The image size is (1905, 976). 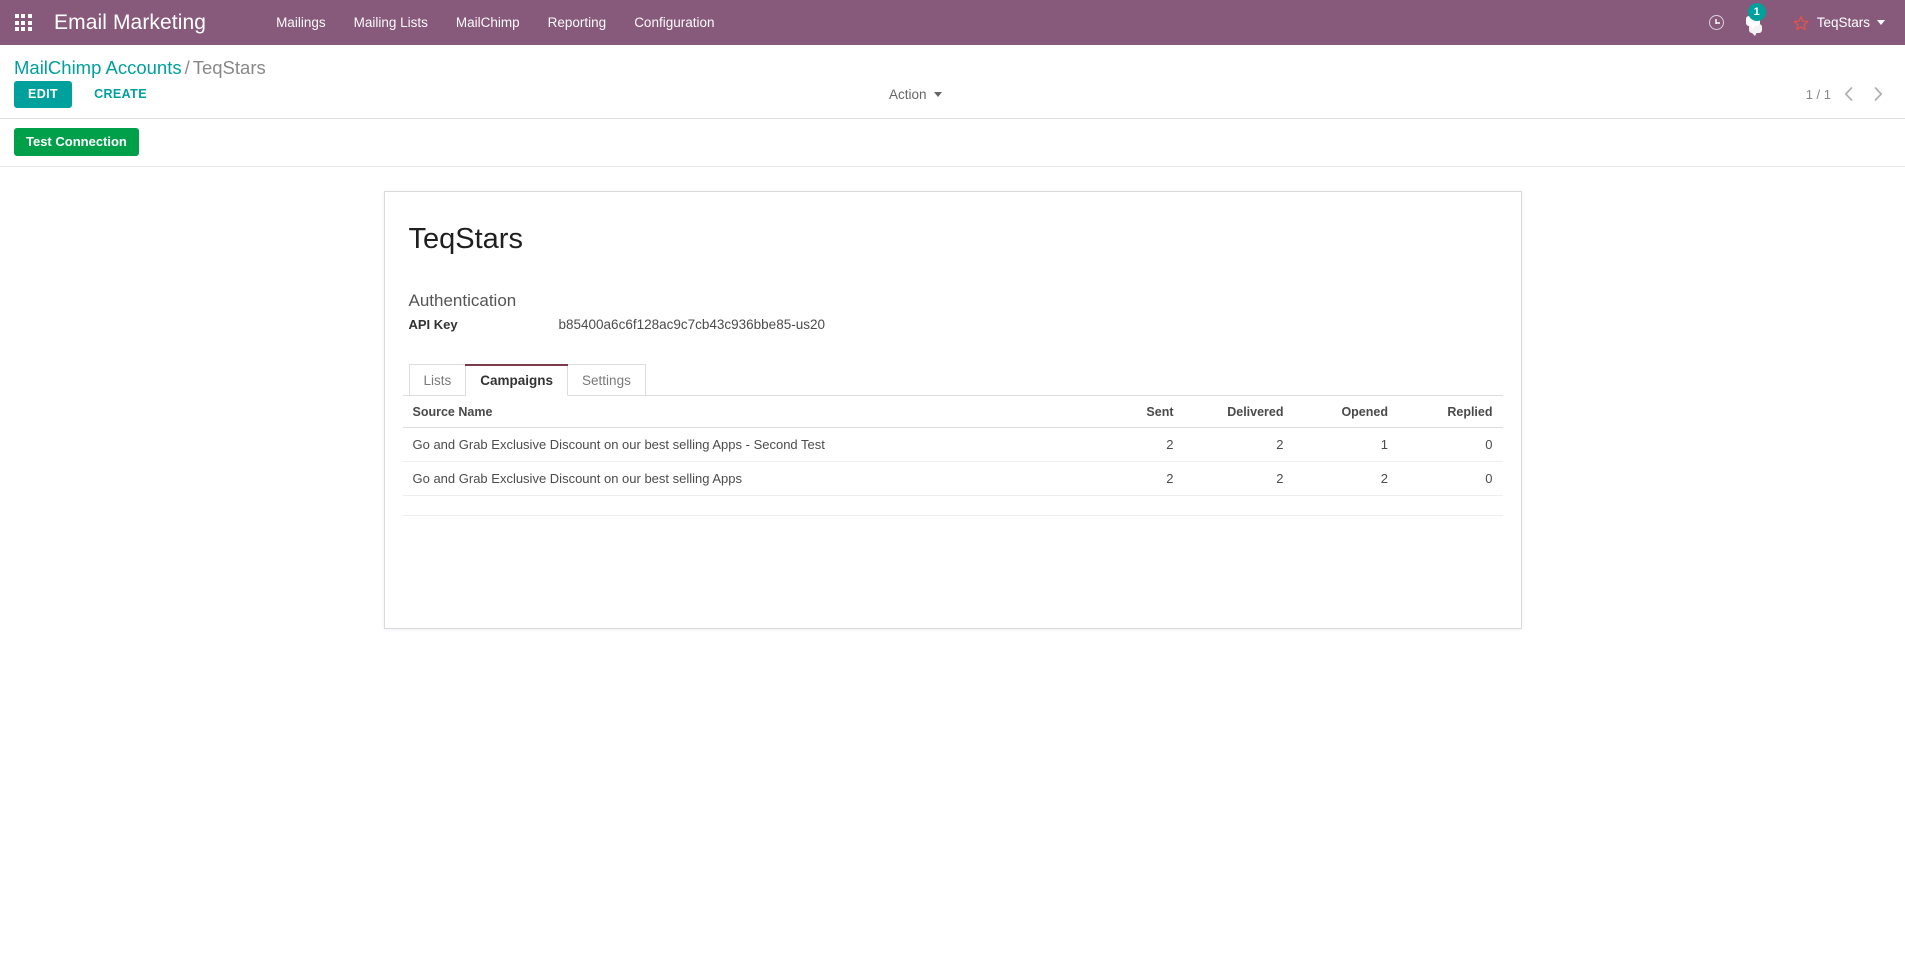 I want to click on test-connection-button: Test Connection, so click(x=76, y=141).